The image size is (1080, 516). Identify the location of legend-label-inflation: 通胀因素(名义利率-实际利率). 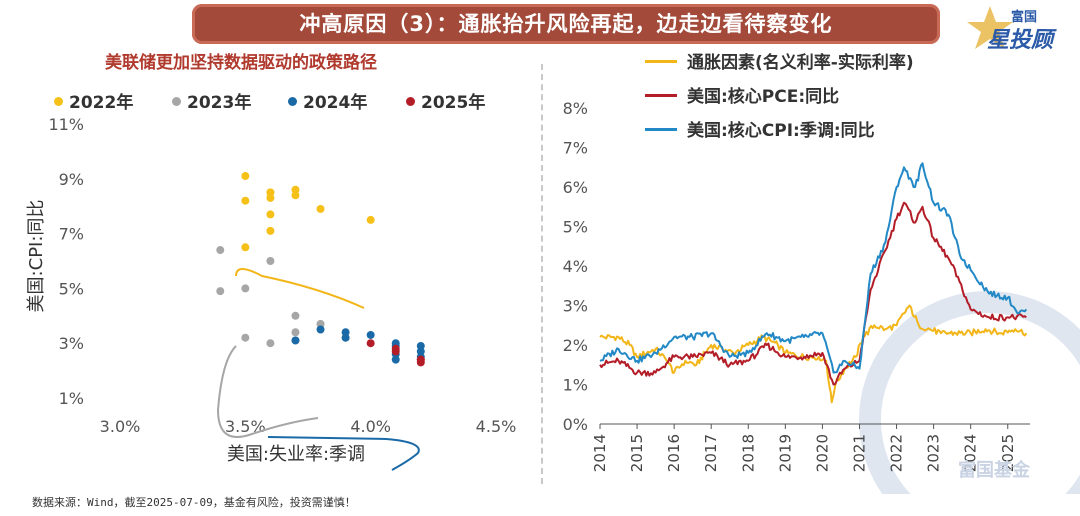
(800, 63).